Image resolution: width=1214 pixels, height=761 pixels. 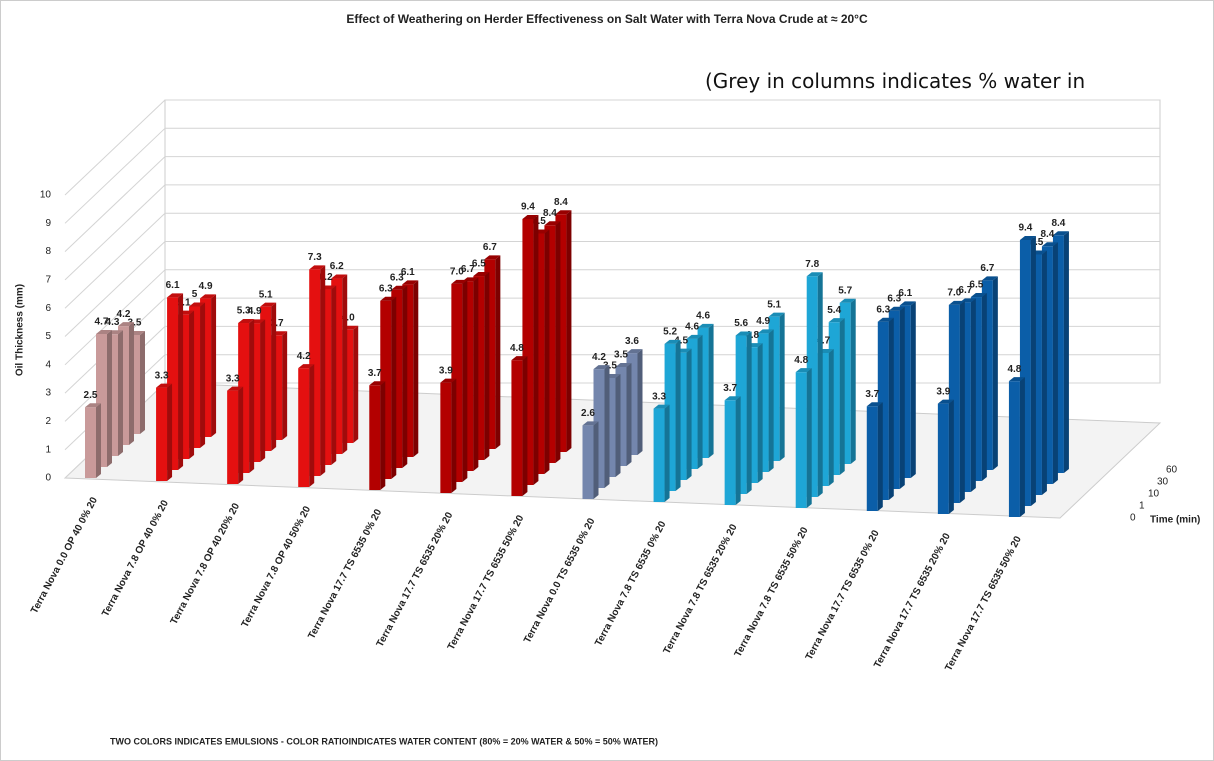 I want to click on y-tick-label: 2, so click(x=48, y=421).